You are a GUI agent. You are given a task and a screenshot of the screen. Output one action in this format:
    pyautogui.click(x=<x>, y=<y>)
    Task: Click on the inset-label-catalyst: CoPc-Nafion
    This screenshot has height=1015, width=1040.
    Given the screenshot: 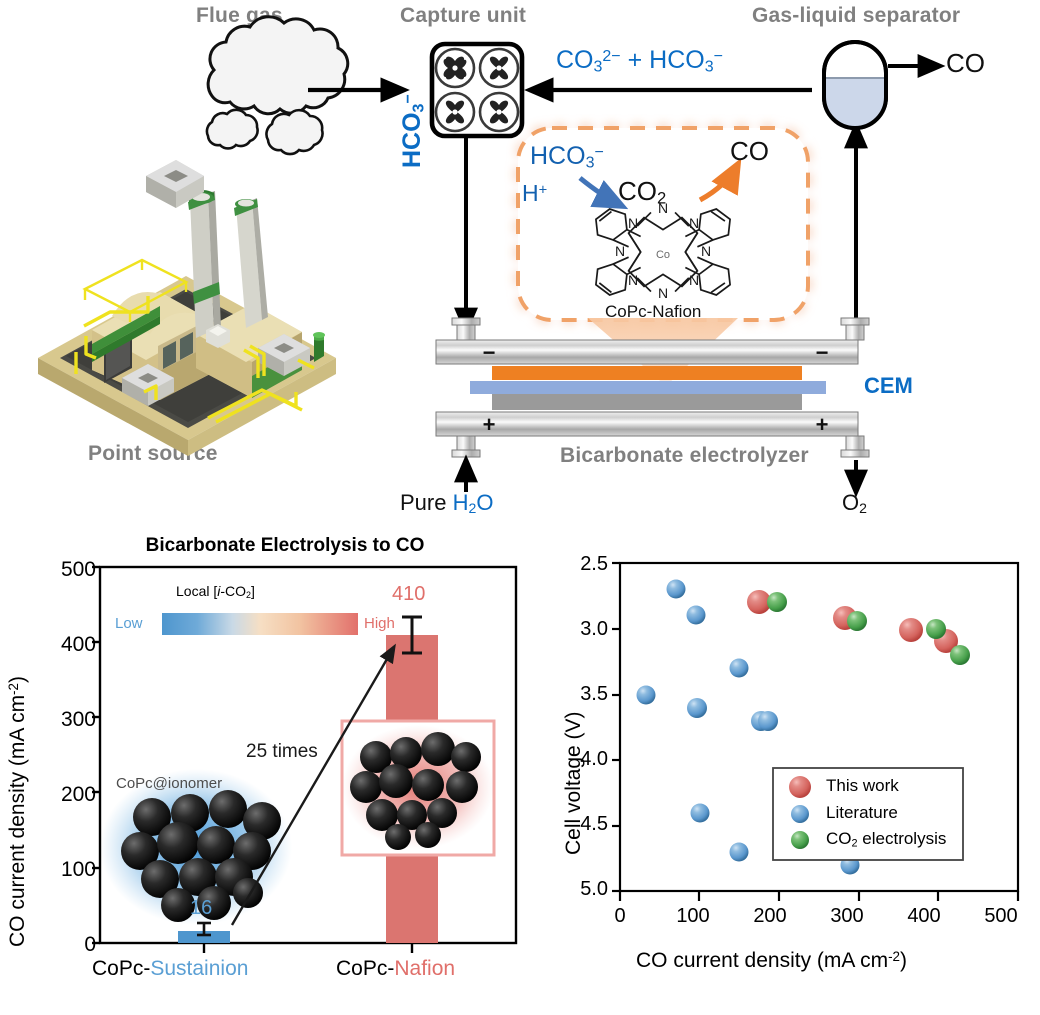 What is the action you would take?
    pyautogui.click(x=653, y=311)
    